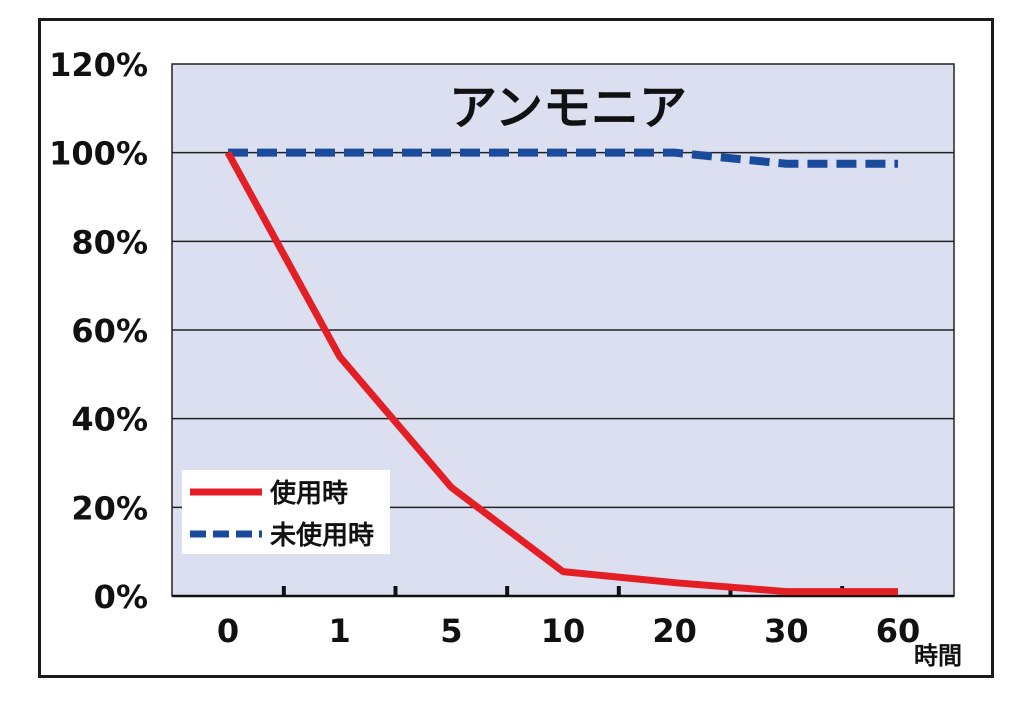  What do you see at coordinates (109, 331) in the screenshot?
I see `y-tick-label: 60%` at bounding box center [109, 331].